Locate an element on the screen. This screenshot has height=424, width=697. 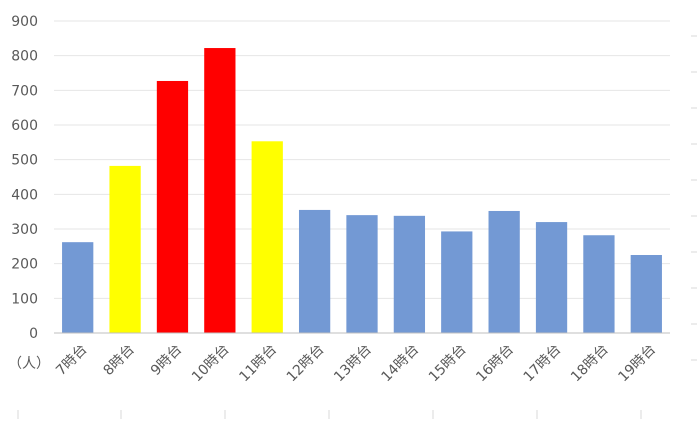
x-tick-label: 19時台 is located at coordinates (637, 364).